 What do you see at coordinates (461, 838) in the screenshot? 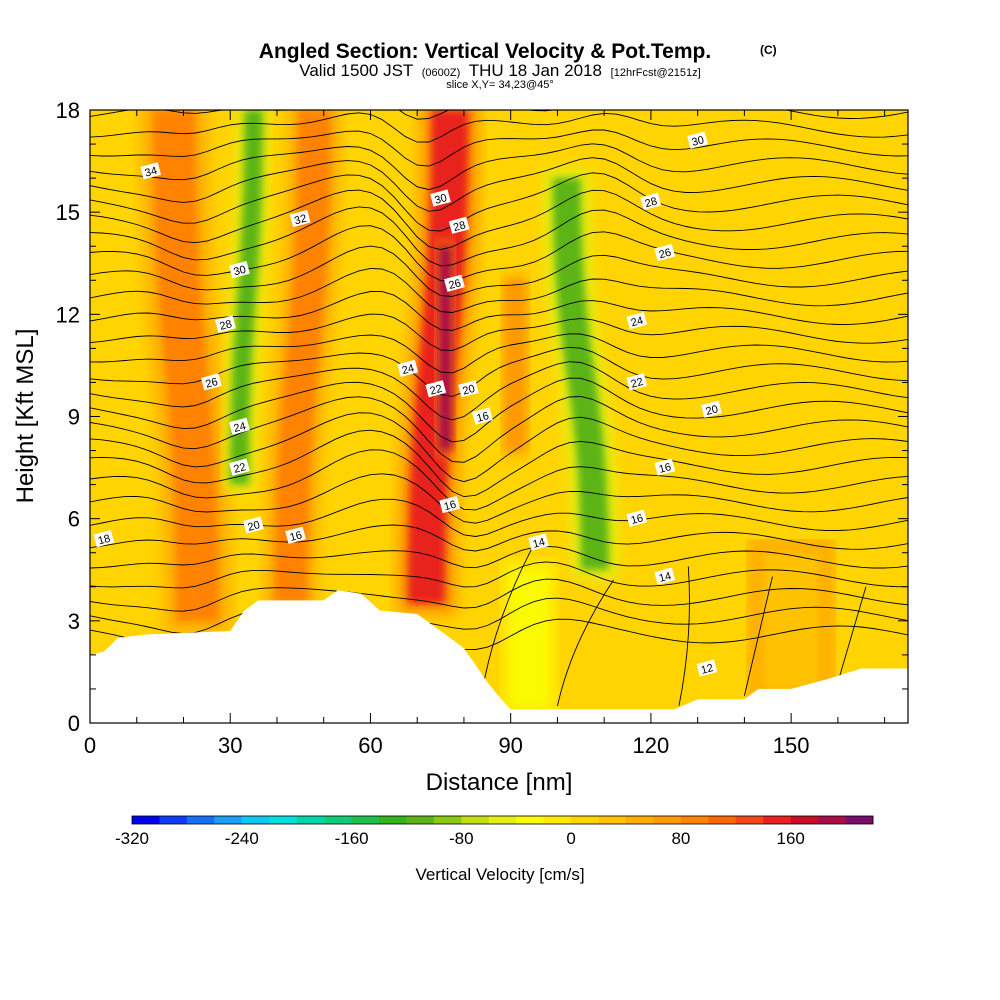
I see `colorbar-tick-label: -80` at bounding box center [461, 838].